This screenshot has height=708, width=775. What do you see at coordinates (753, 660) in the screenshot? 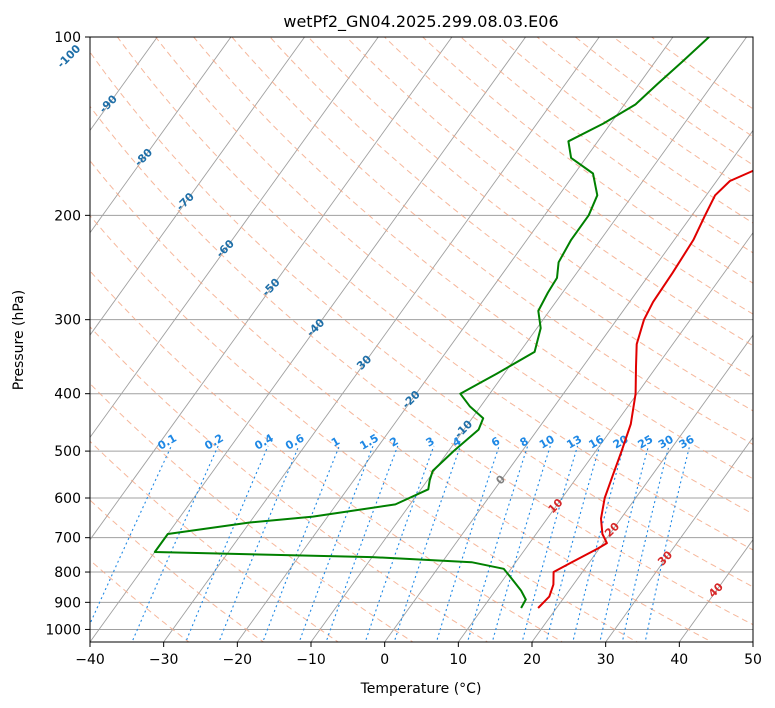
I see `x-tick-label: 50` at bounding box center [753, 660].